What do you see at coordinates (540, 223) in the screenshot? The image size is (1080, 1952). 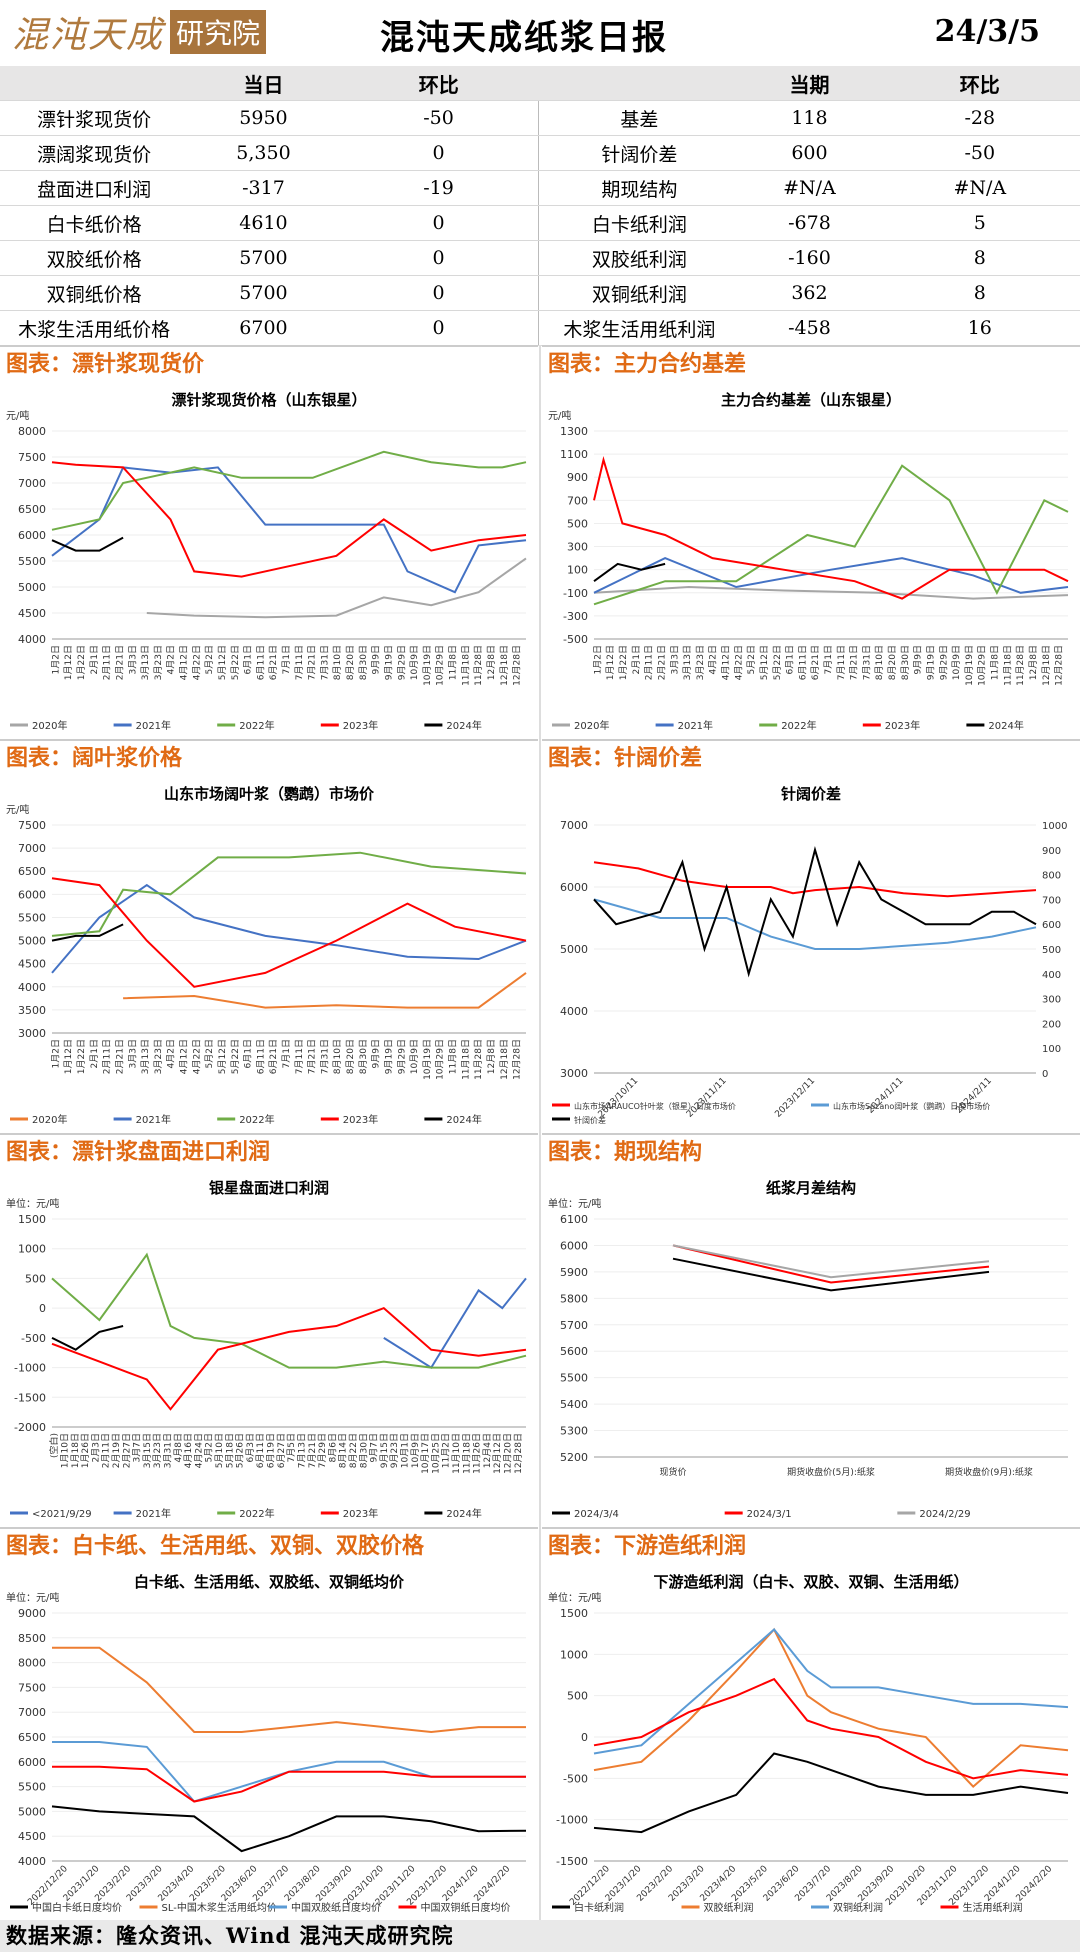 I see `summary-row: 白卡纸价格 4610 0 白卡纸利润 -678 5` at bounding box center [540, 223].